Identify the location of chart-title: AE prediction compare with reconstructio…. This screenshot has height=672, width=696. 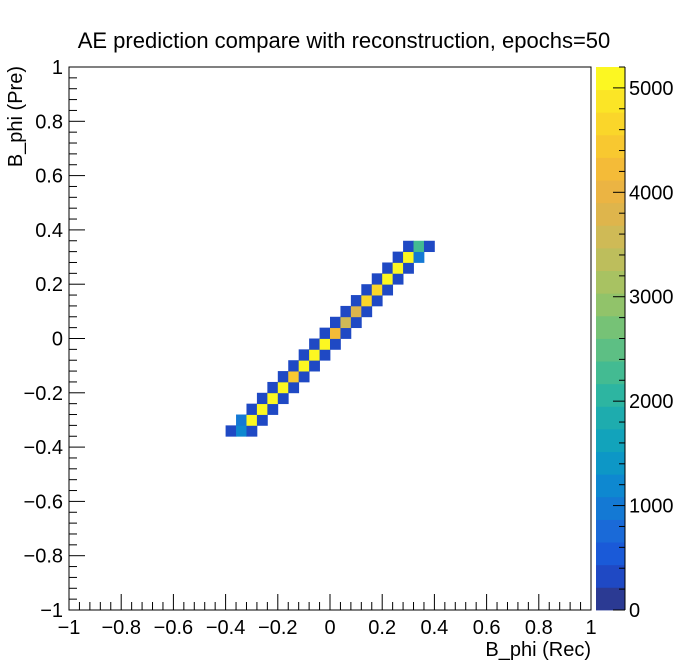
(344, 40).